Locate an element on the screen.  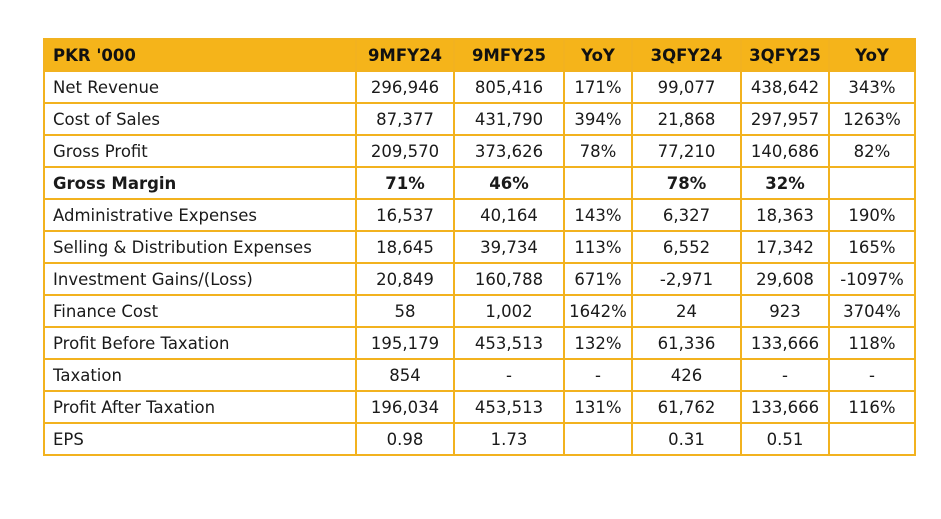
cell-3qfy25: 18,363 is located at coordinates (785, 215).